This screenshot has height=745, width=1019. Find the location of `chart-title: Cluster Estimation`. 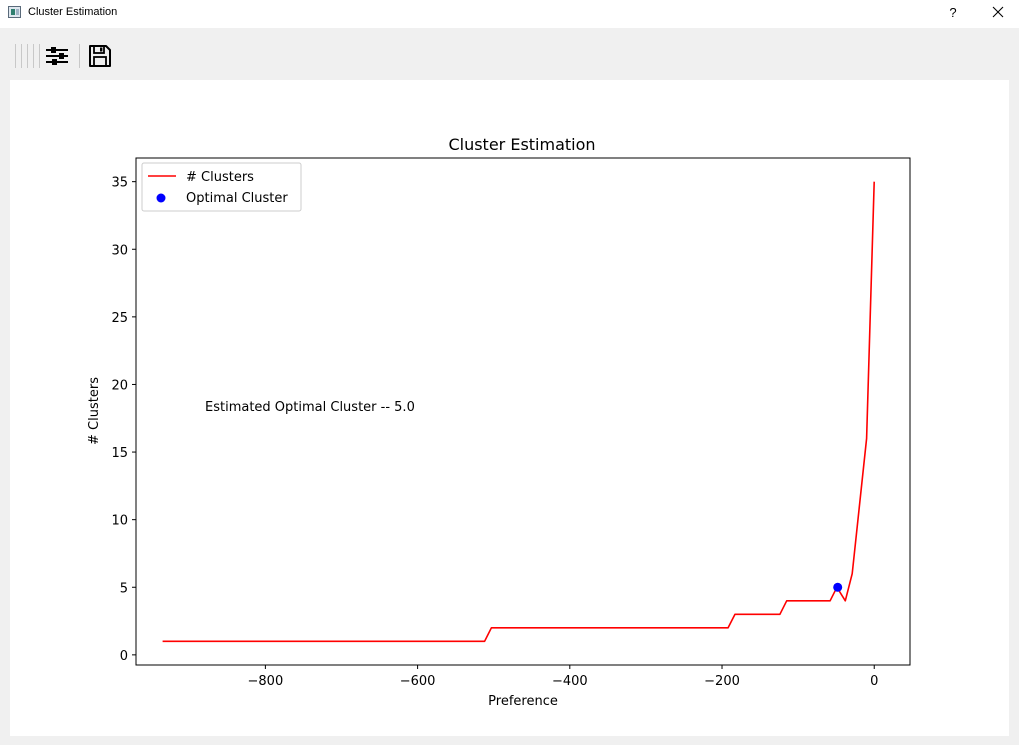

chart-title: Cluster Estimation is located at coordinates (521, 144).